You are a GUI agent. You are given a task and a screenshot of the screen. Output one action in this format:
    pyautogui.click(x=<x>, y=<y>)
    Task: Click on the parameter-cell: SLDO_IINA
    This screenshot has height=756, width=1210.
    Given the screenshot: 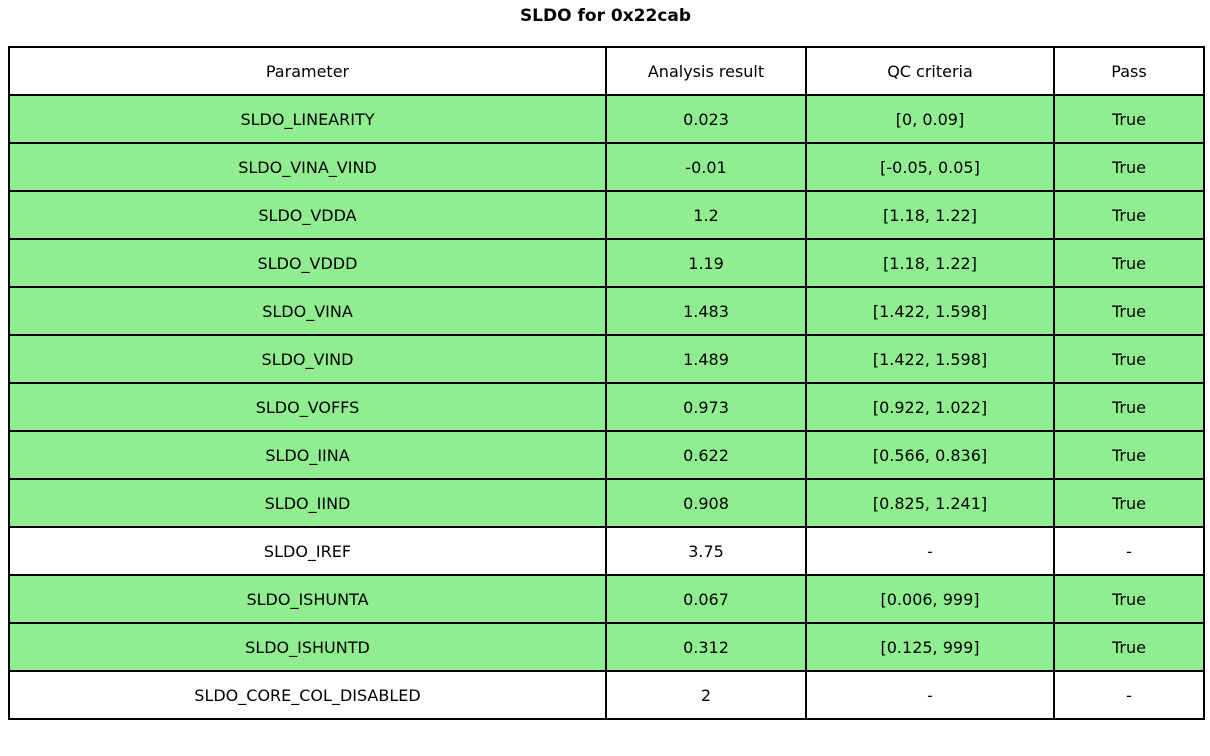 What is the action you would take?
    pyautogui.click(x=307, y=455)
    